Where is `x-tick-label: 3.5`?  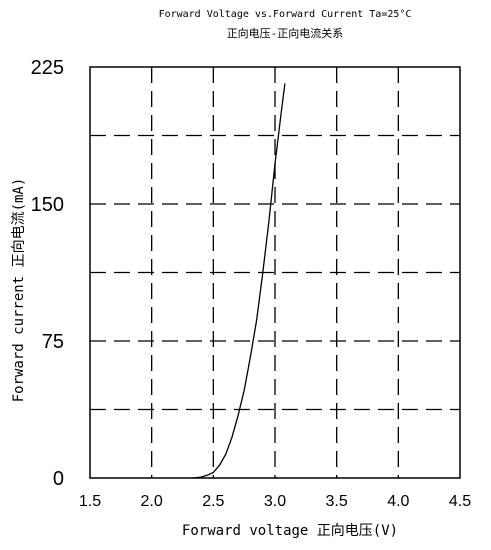
x-tick-label: 3.5 is located at coordinates (337, 501).